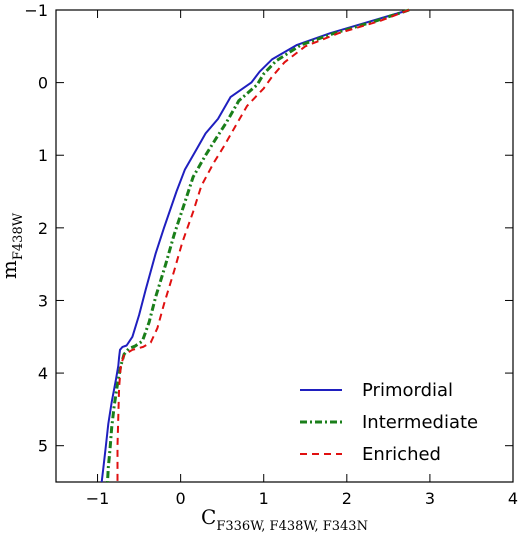  What do you see at coordinates (43, 83) in the screenshot?
I see `y-tick-label: 0` at bounding box center [43, 83].